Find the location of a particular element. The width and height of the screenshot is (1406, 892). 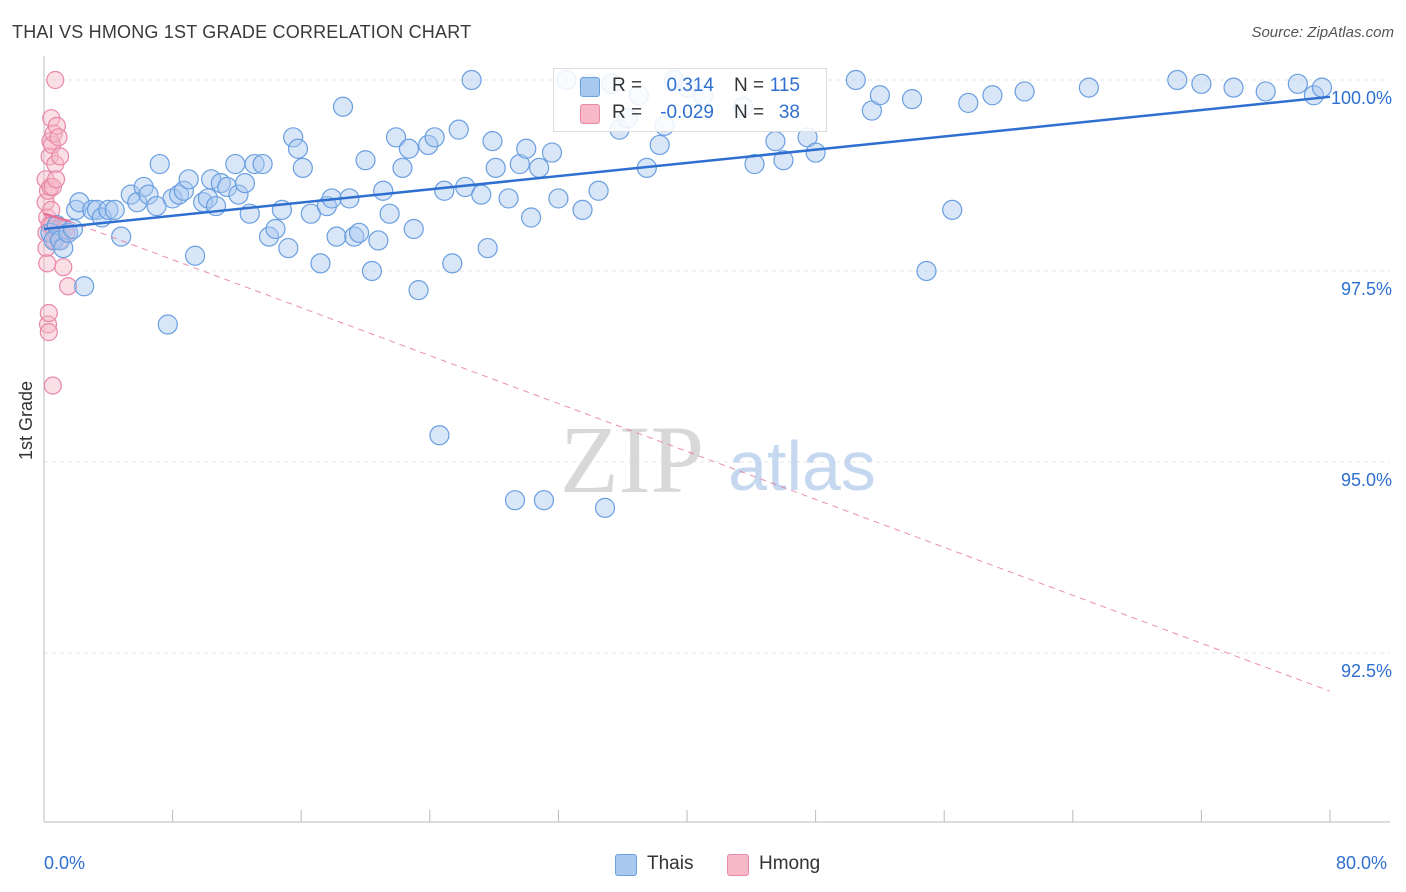

legend-label: Thais is located at coordinates (670, 863).